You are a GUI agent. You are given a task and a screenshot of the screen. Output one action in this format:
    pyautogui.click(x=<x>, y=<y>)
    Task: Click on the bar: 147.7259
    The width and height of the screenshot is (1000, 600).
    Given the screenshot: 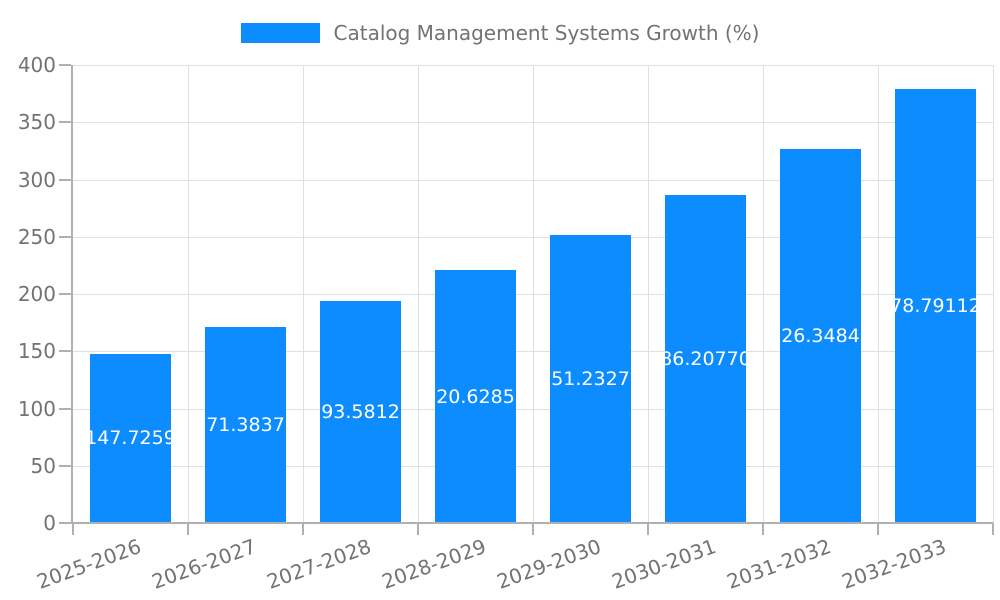 What is the action you would take?
    pyautogui.click(x=130, y=438)
    